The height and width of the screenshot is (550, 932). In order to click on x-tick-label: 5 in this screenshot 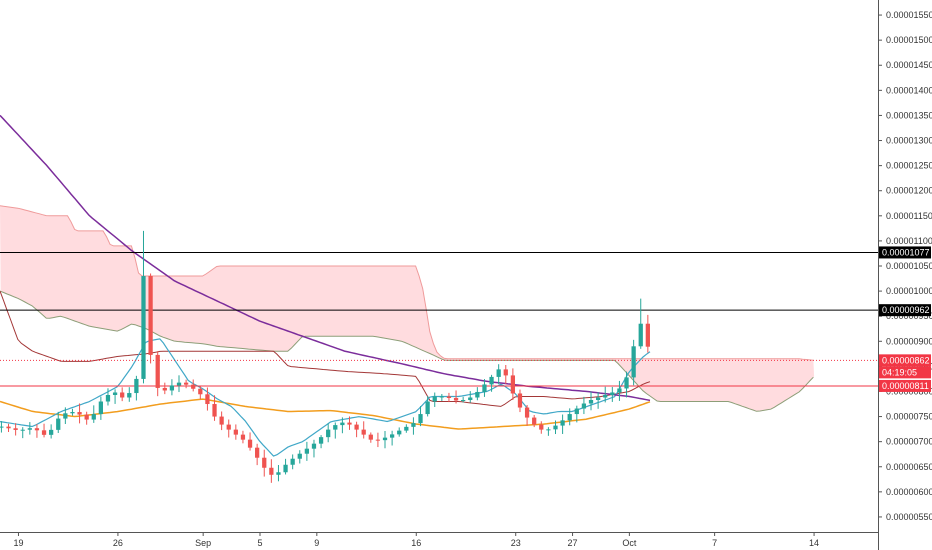, I will do `click(259, 543)`.